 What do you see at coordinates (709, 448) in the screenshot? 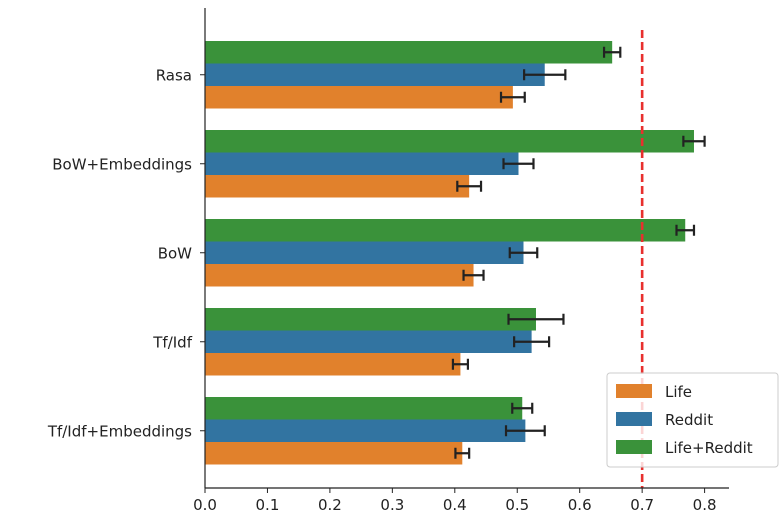
I see `legend-label: Life+Reddit` at bounding box center [709, 448].